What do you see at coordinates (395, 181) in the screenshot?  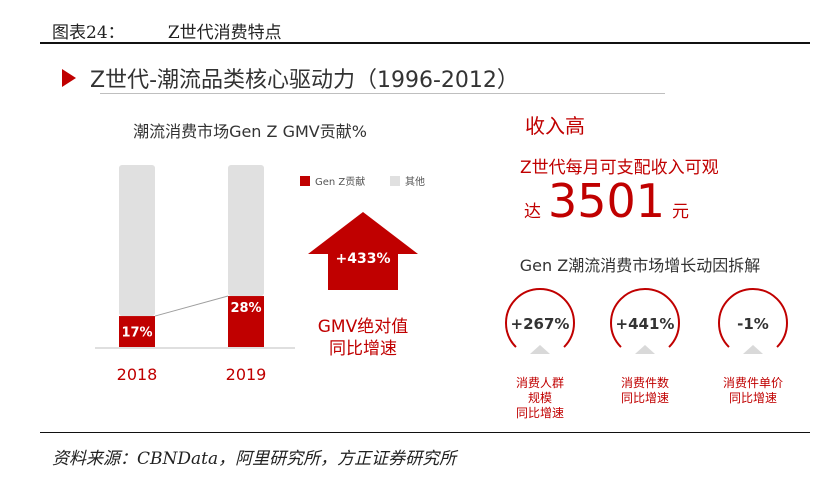 I see `legend-swatch-other` at bounding box center [395, 181].